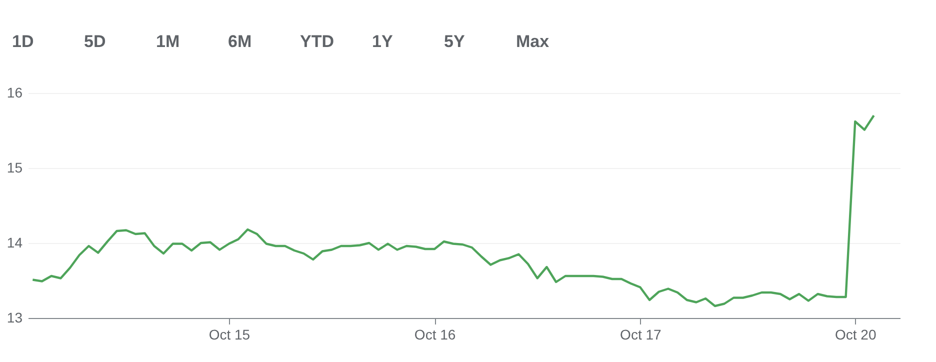  I want to click on text: 1Y, so click(383, 41).